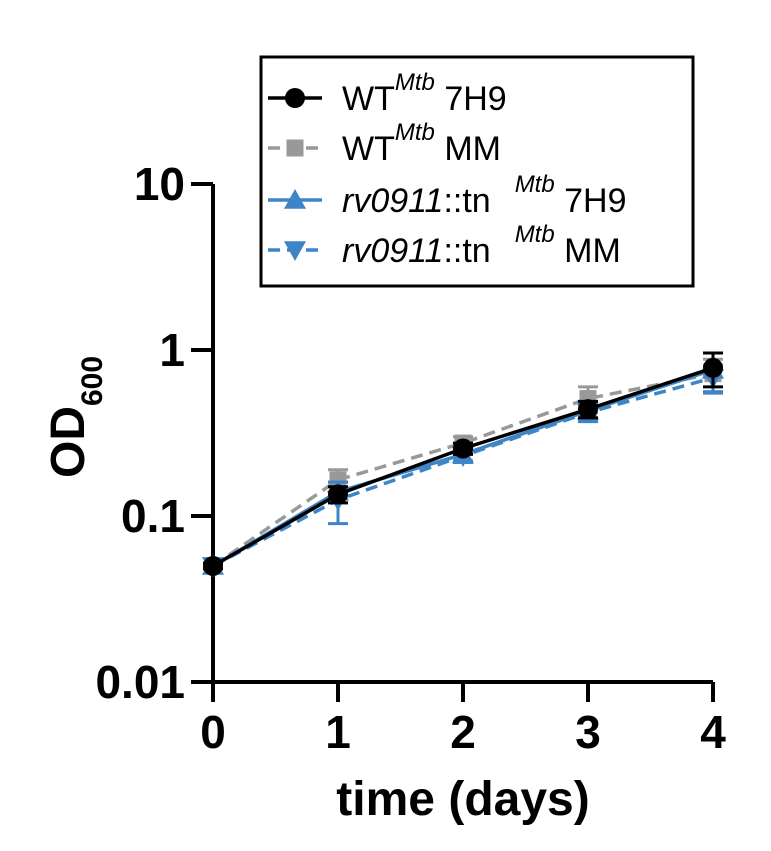  I want to click on x-tick-label: 1, so click(338, 732).